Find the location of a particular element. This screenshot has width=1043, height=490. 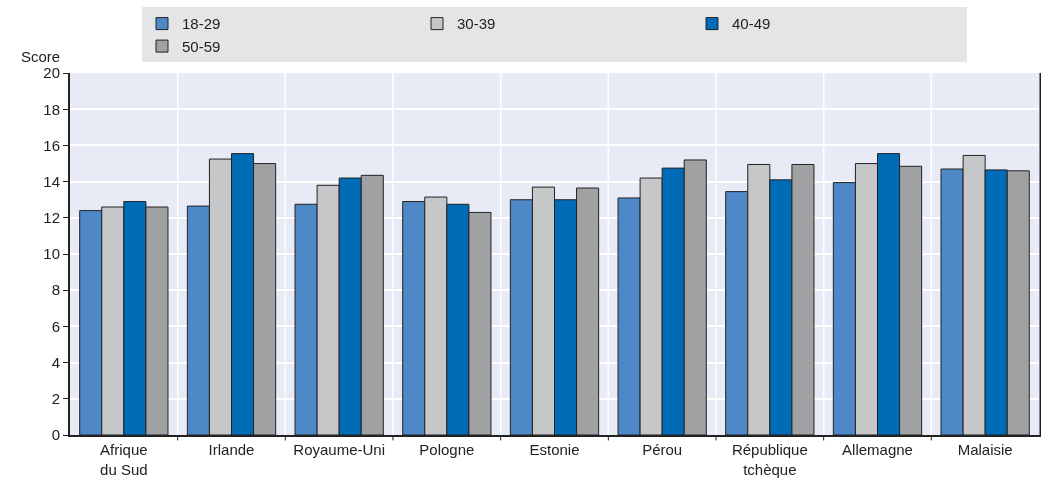

x-tick-label: Allemagne is located at coordinates (877, 449).